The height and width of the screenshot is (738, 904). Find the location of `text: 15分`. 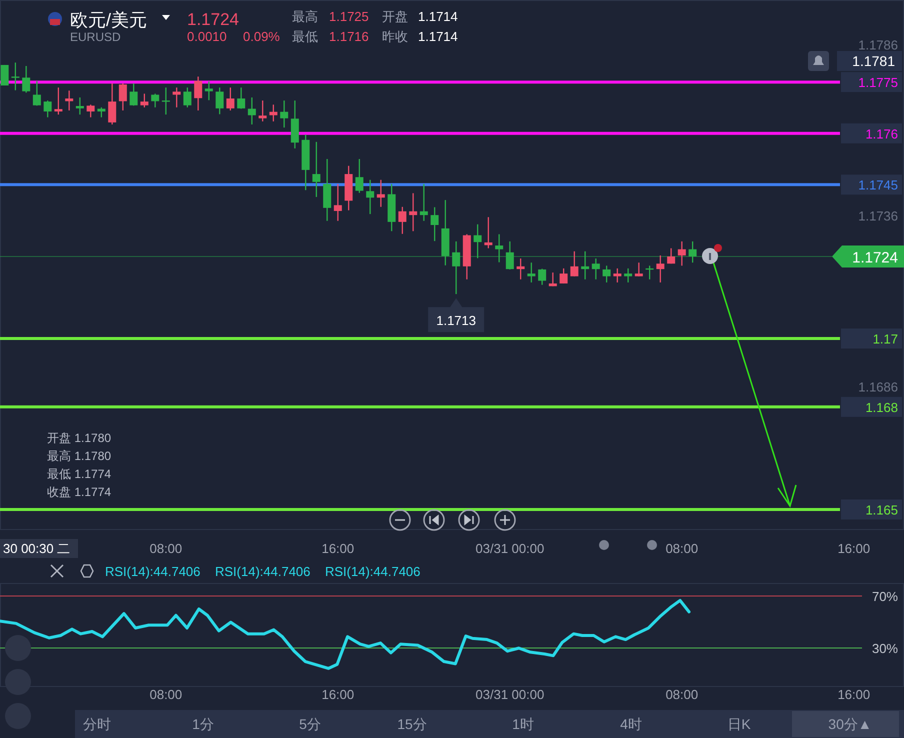

text: 15分 is located at coordinates (412, 724).